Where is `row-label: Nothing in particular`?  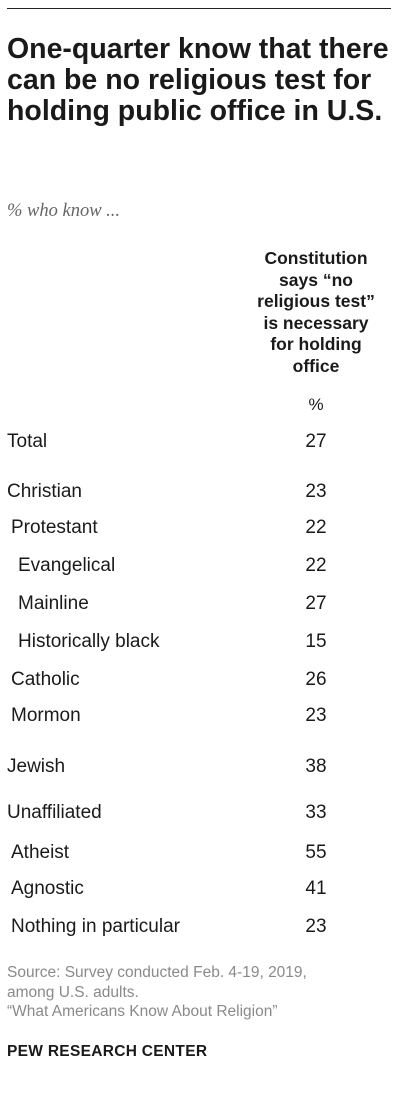
row-label: Nothing in particular is located at coordinates (95, 926).